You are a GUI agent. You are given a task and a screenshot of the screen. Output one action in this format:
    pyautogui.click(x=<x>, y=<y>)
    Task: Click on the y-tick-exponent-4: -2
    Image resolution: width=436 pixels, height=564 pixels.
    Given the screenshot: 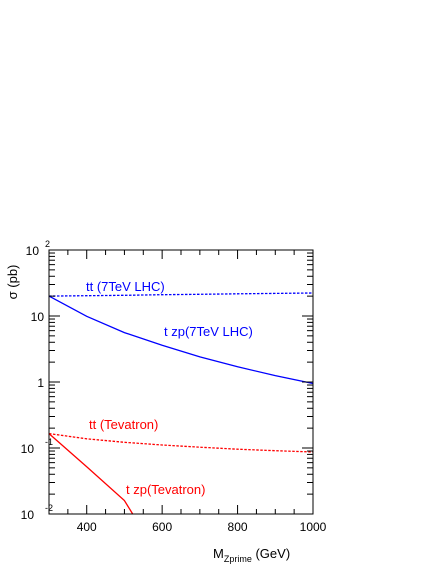 What is the action you would take?
    pyautogui.click(x=49, y=508)
    